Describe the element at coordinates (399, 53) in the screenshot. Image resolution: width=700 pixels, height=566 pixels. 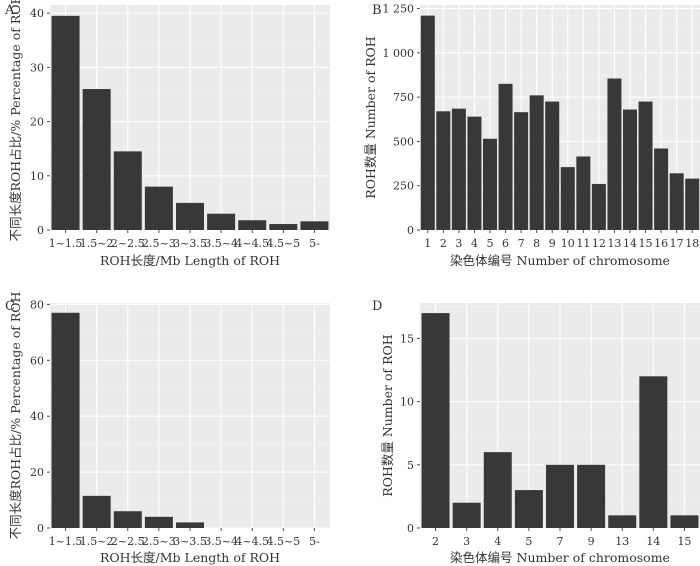
I see `y-tick-label: 1 000` at that location.